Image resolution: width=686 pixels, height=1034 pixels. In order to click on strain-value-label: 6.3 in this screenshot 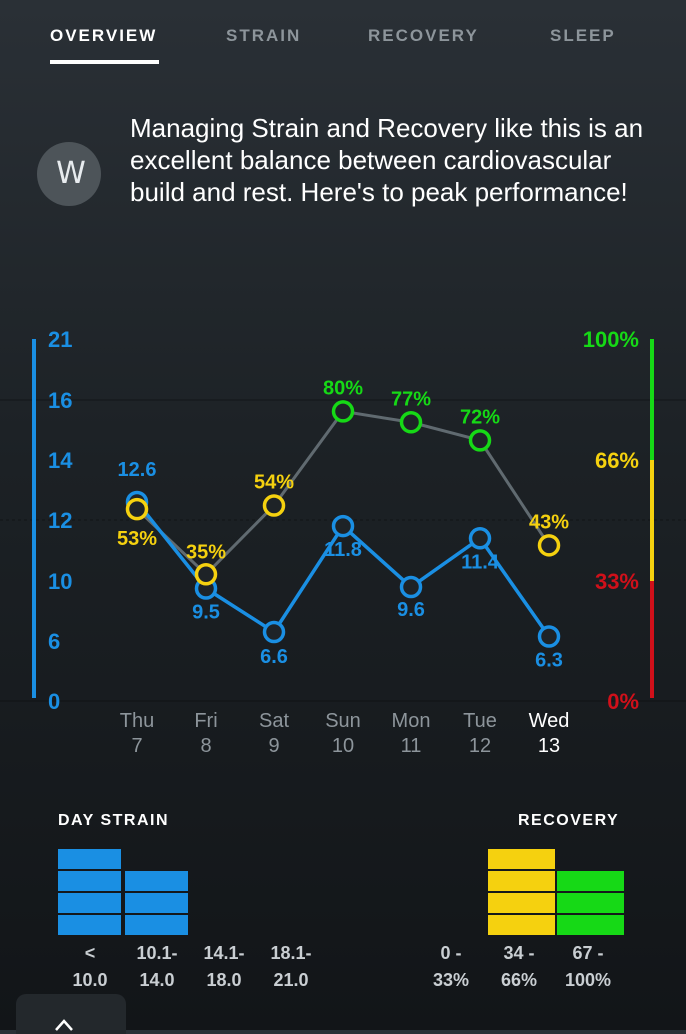, I will do `click(549, 661)`.